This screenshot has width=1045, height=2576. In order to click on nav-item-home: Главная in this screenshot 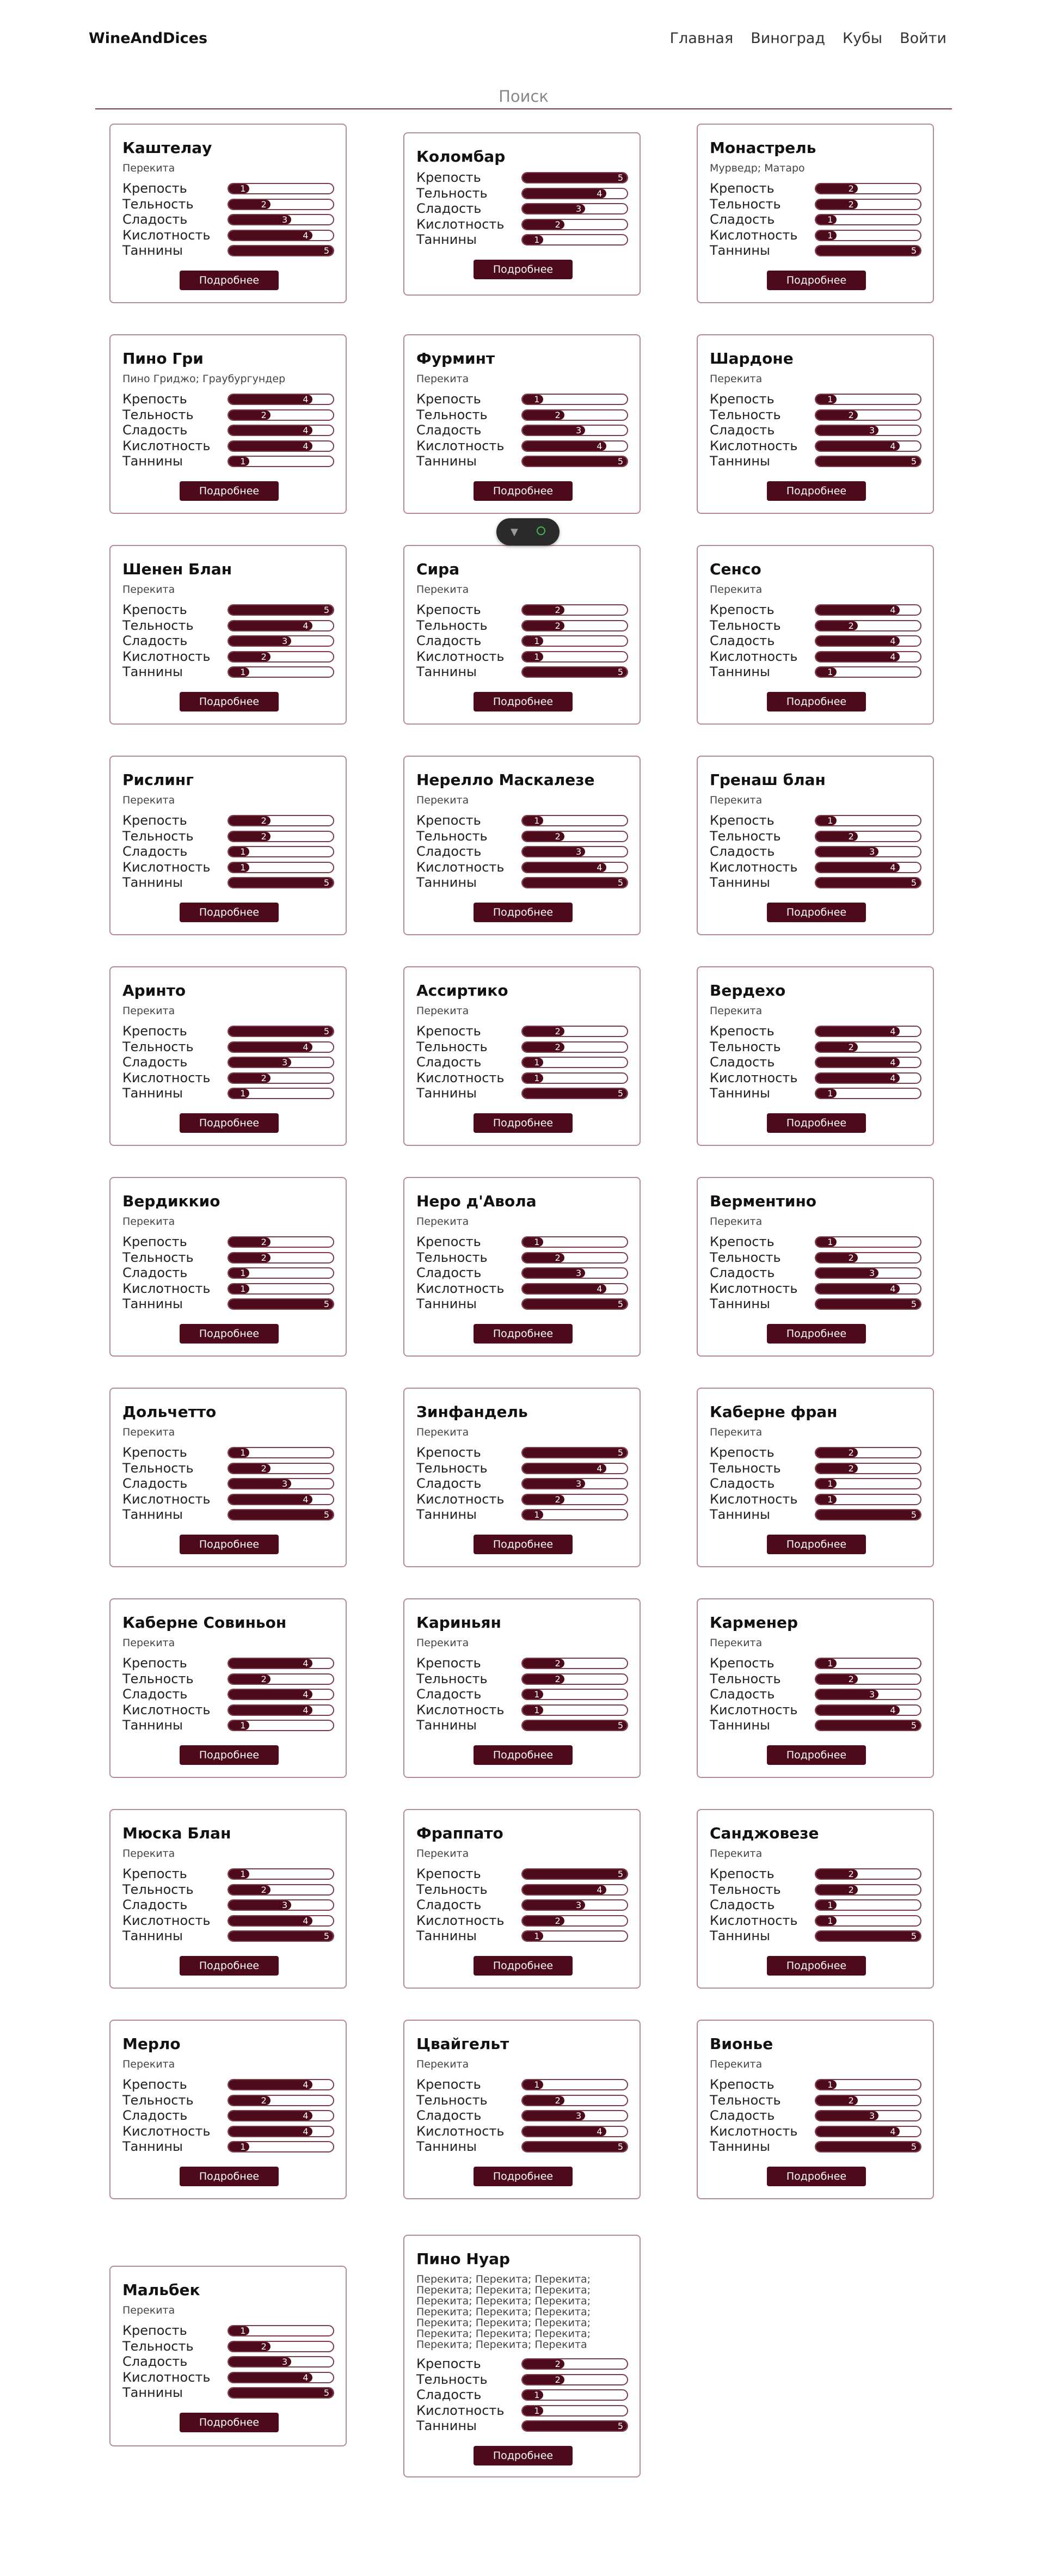, I will do `click(702, 38)`.